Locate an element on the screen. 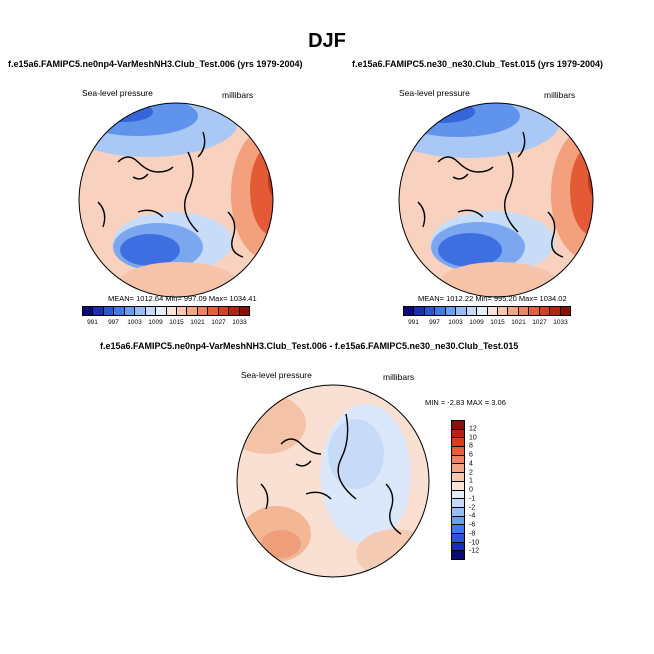  panel1-stats: MEAN= 1012.64 Min= 997.09 Max= 1034.41 is located at coordinates (182, 298).